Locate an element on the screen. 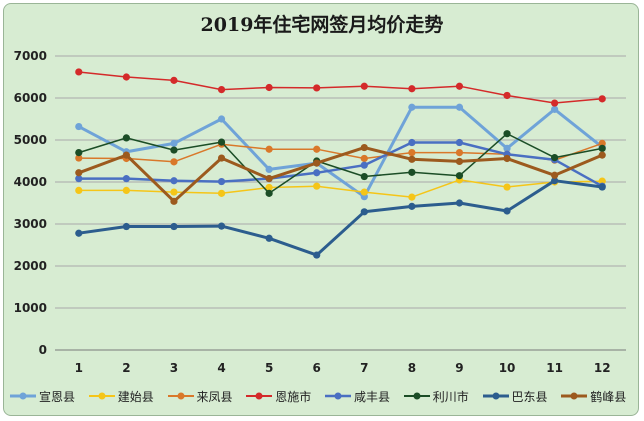 The height and width of the screenshot is (421, 644). legend-item: 巴东县 is located at coordinates (515, 396).